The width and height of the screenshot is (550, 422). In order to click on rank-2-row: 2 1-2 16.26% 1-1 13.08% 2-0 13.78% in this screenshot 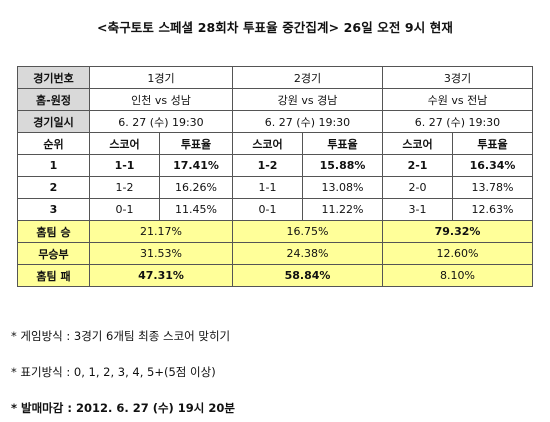, I will do `click(275, 187)`.